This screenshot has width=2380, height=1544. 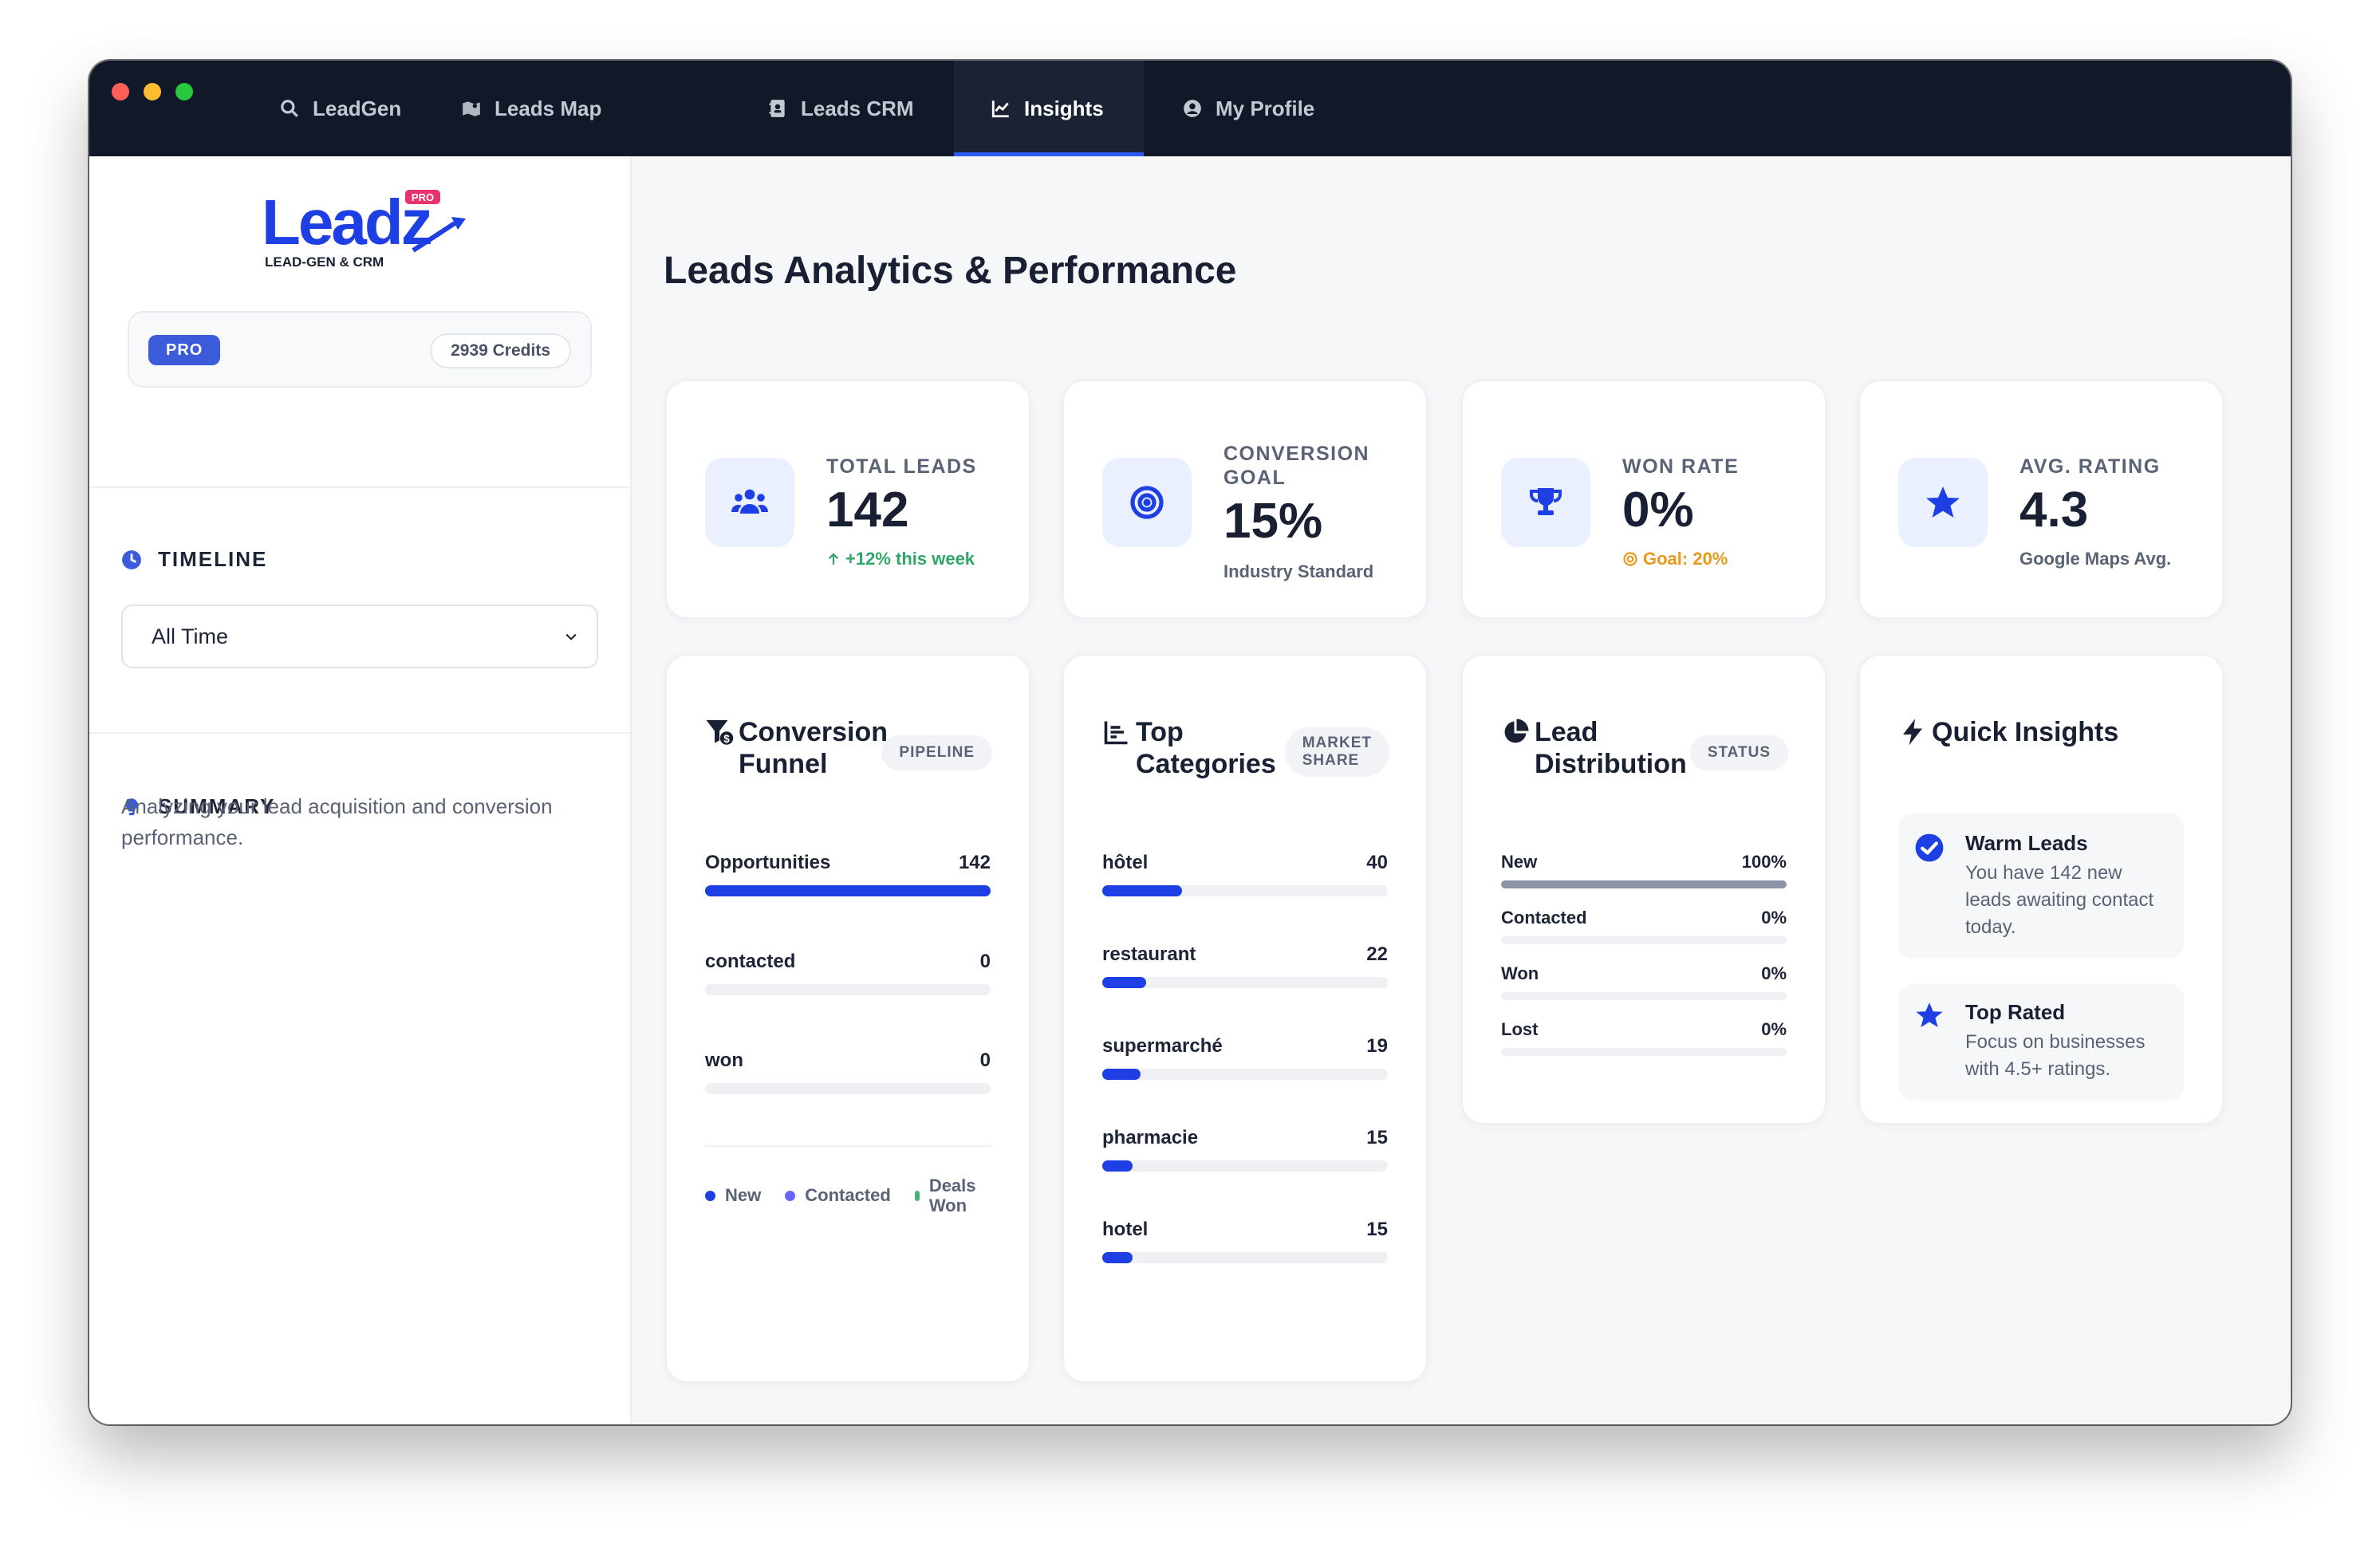 I want to click on maximize-window-button, so click(x=184, y=91).